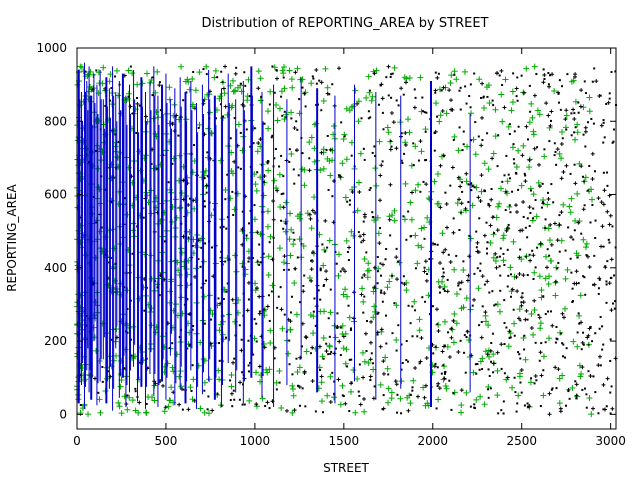  What do you see at coordinates (255, 441) in the screenshot?
I see `x-tick-label: 1000` at bounding box center [255, 441].